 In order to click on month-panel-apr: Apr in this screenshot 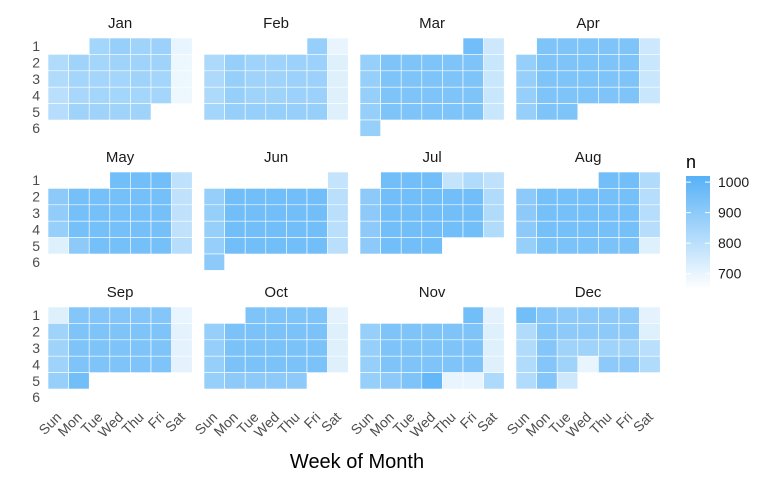, I will do `click(588, 68)`.